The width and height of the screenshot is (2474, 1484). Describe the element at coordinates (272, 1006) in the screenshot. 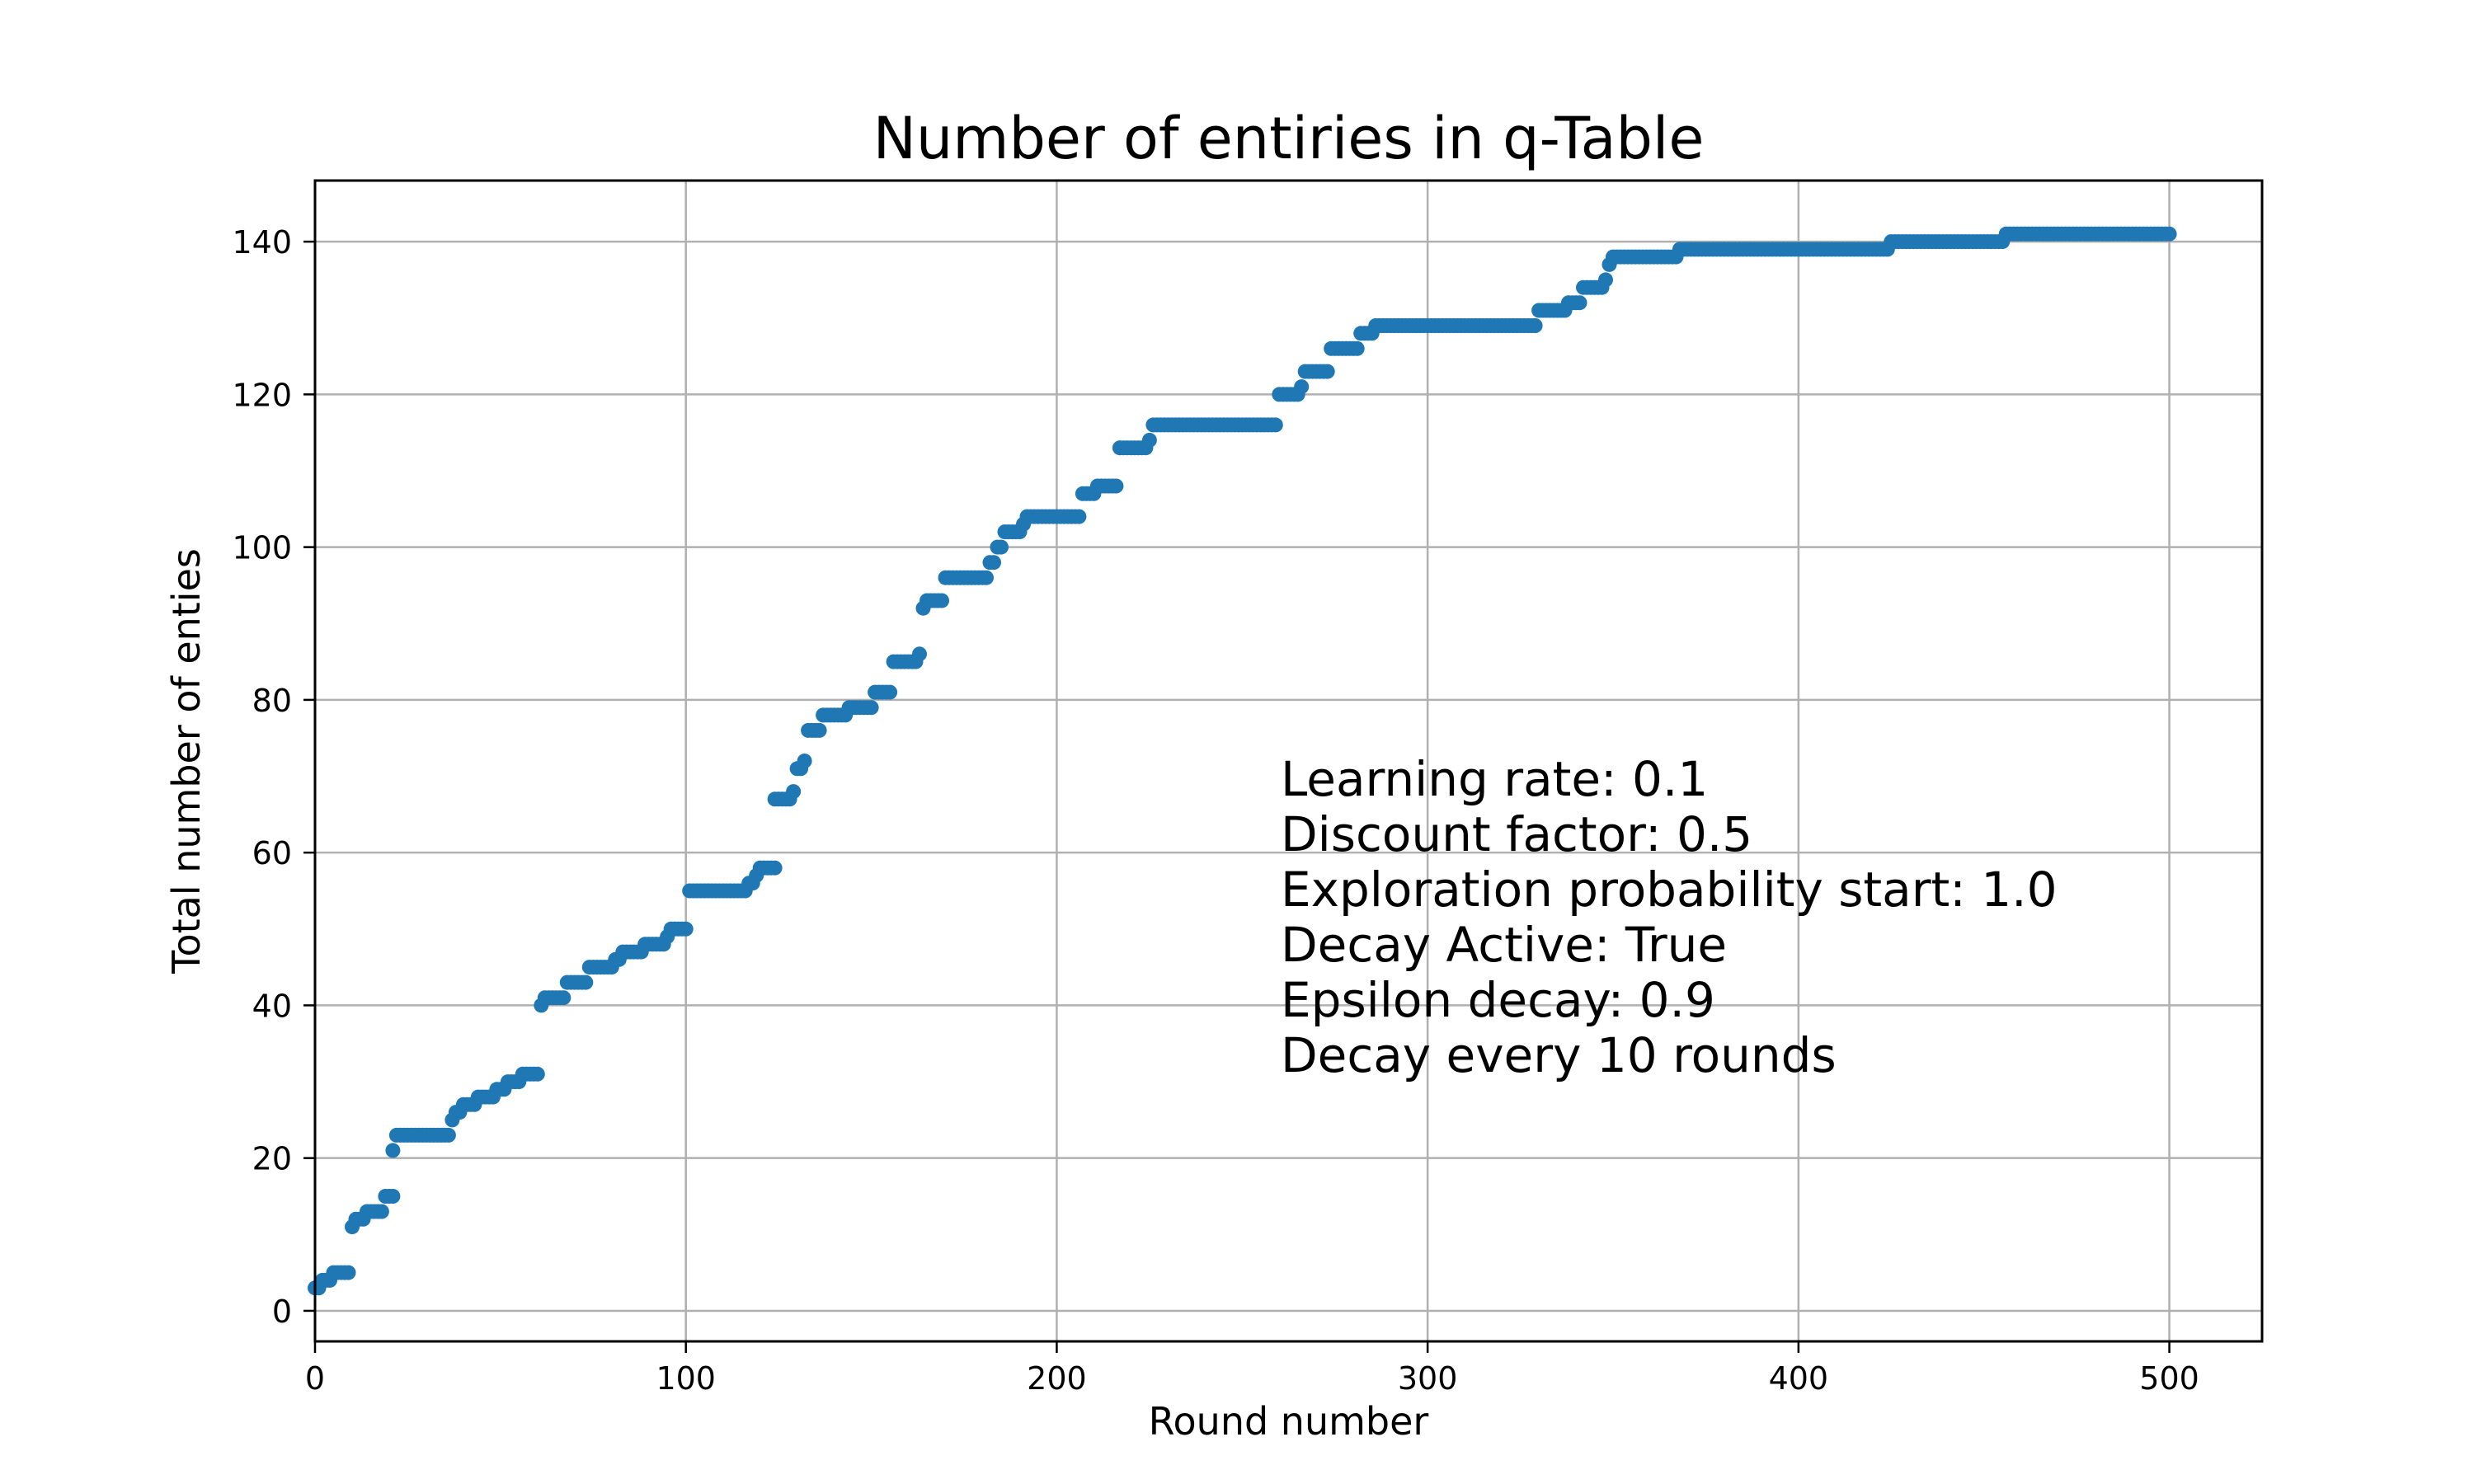

I see `y-tick-label: 40` at that location.